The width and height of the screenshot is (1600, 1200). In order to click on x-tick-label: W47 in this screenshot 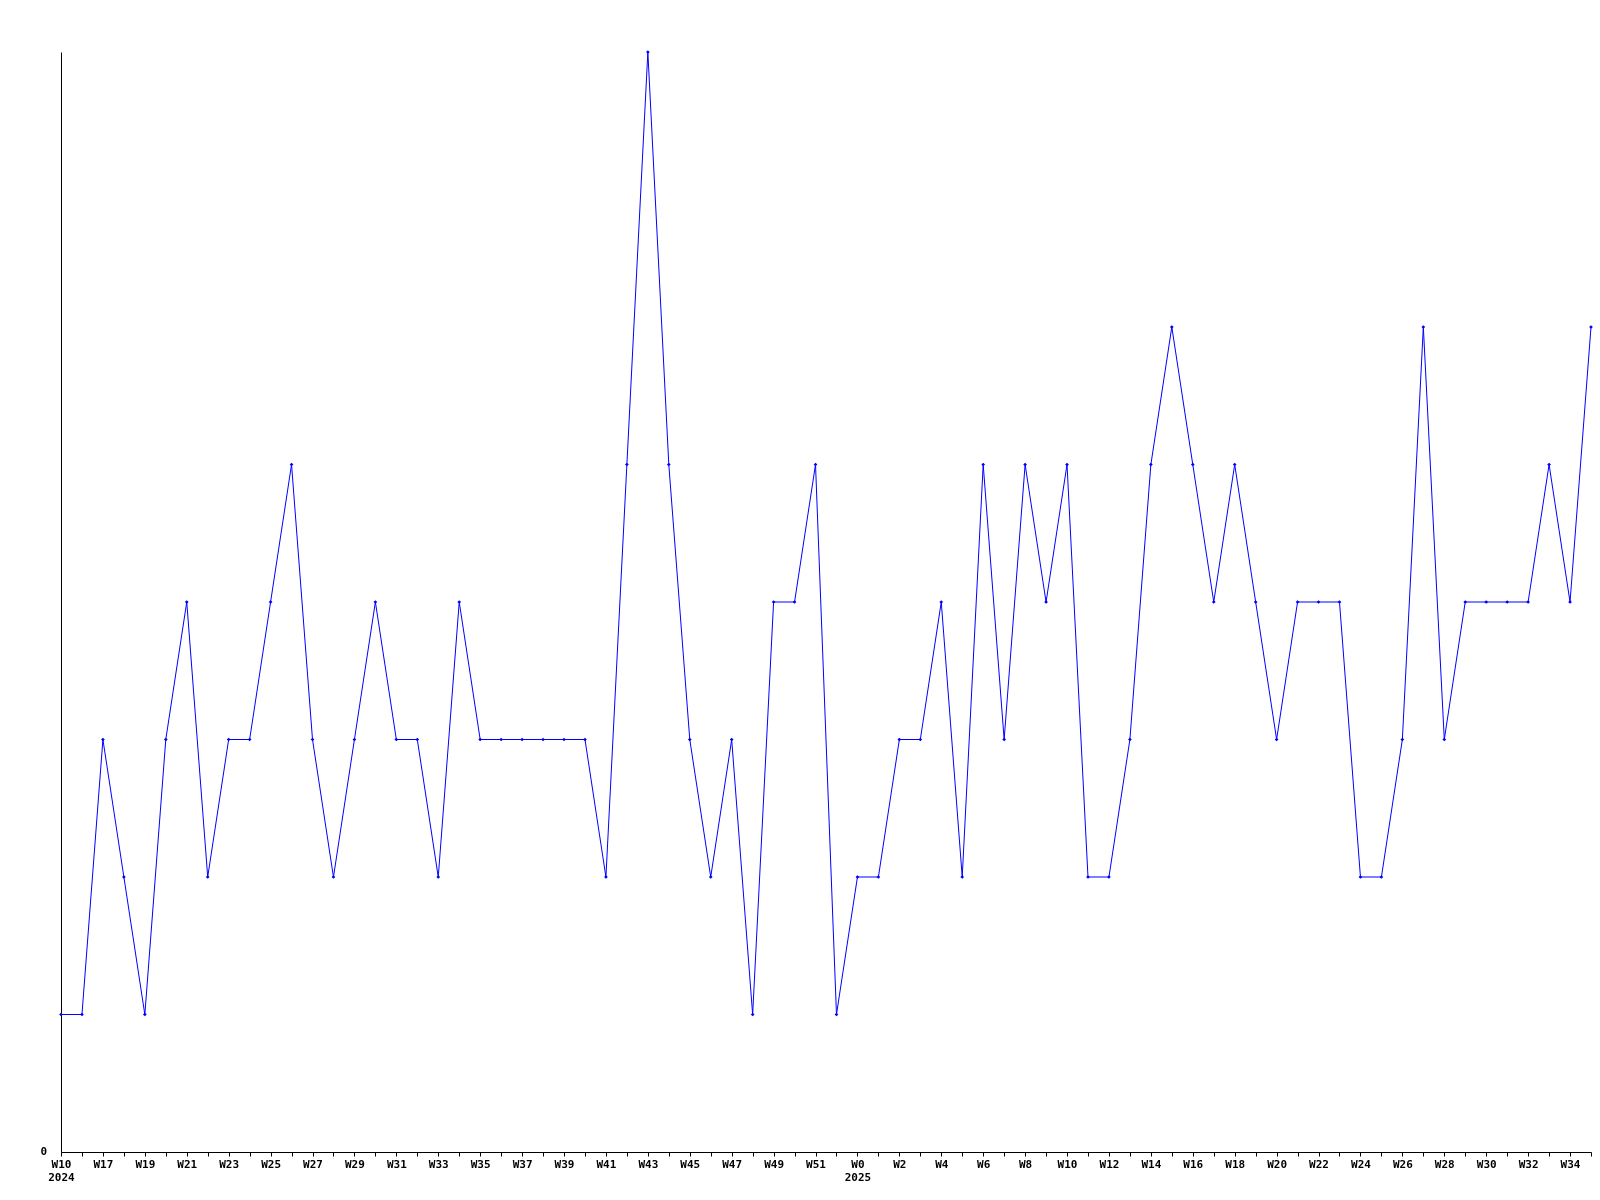, I will do `click(732, 1164)`.